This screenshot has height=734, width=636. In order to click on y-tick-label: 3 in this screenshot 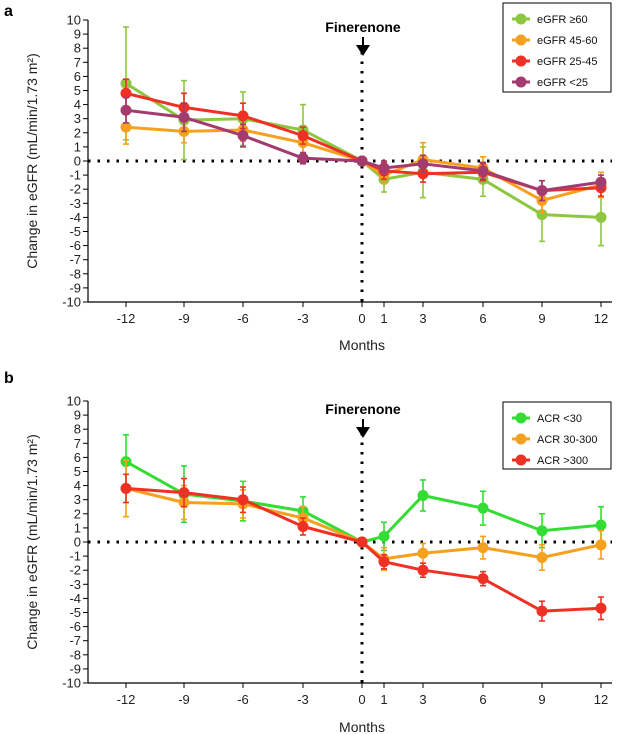, I will do `click(77, 118)`.